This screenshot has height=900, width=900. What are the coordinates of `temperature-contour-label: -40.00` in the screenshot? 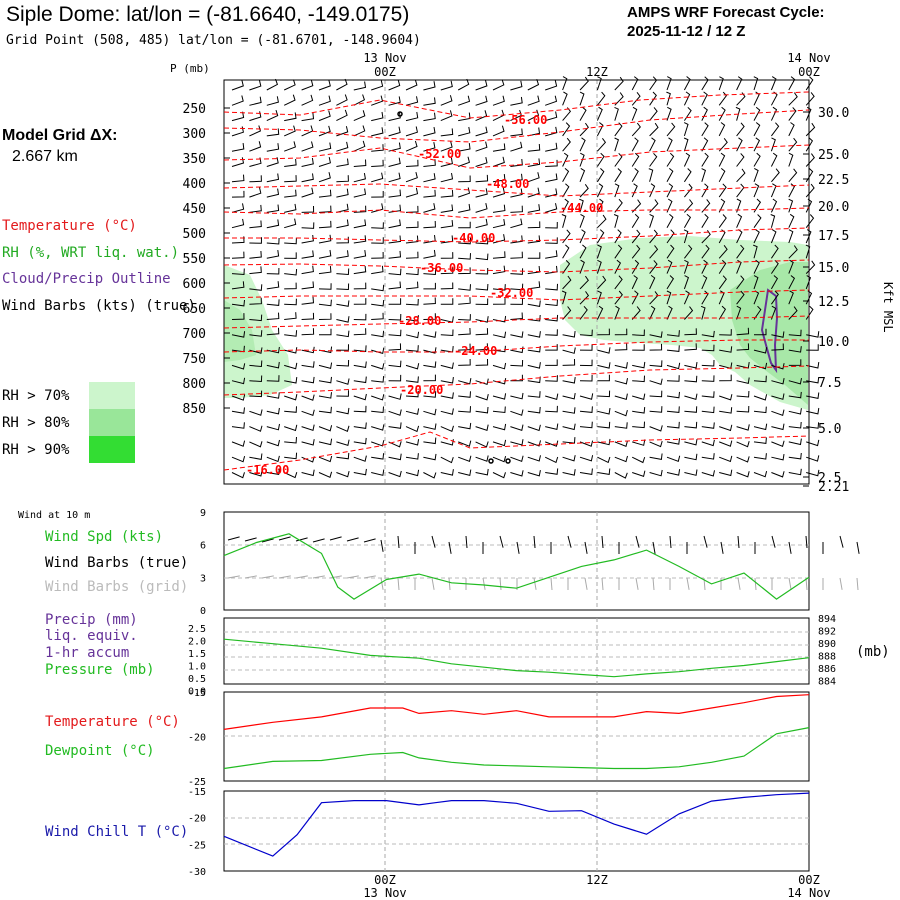 It's located at (473, 238).